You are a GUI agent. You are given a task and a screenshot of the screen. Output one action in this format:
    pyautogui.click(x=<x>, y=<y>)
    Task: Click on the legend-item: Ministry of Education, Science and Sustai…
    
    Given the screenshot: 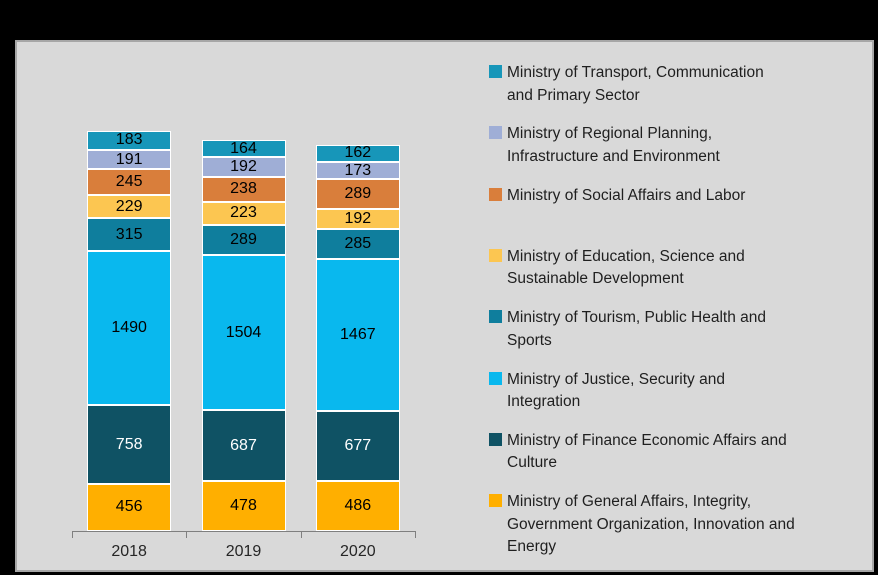 What is the action you would take?
    pyautogui.click(x=617, y=268)
    